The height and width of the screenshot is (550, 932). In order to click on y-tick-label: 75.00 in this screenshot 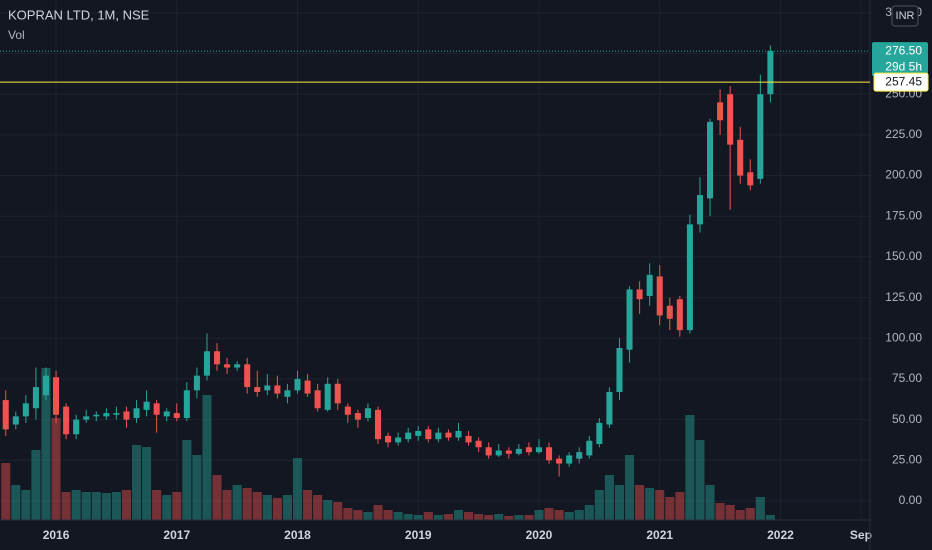, I will do `click(907, 378)`.